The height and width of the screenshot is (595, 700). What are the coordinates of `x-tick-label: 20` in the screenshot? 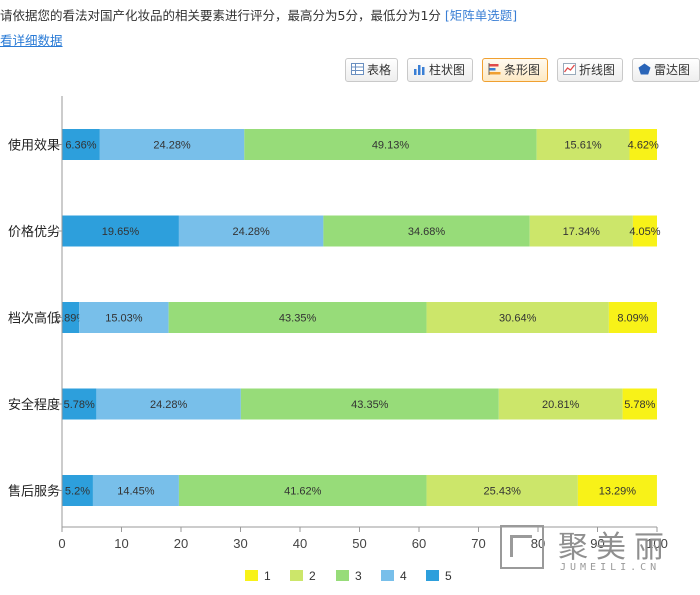 It's located at (181, 543).